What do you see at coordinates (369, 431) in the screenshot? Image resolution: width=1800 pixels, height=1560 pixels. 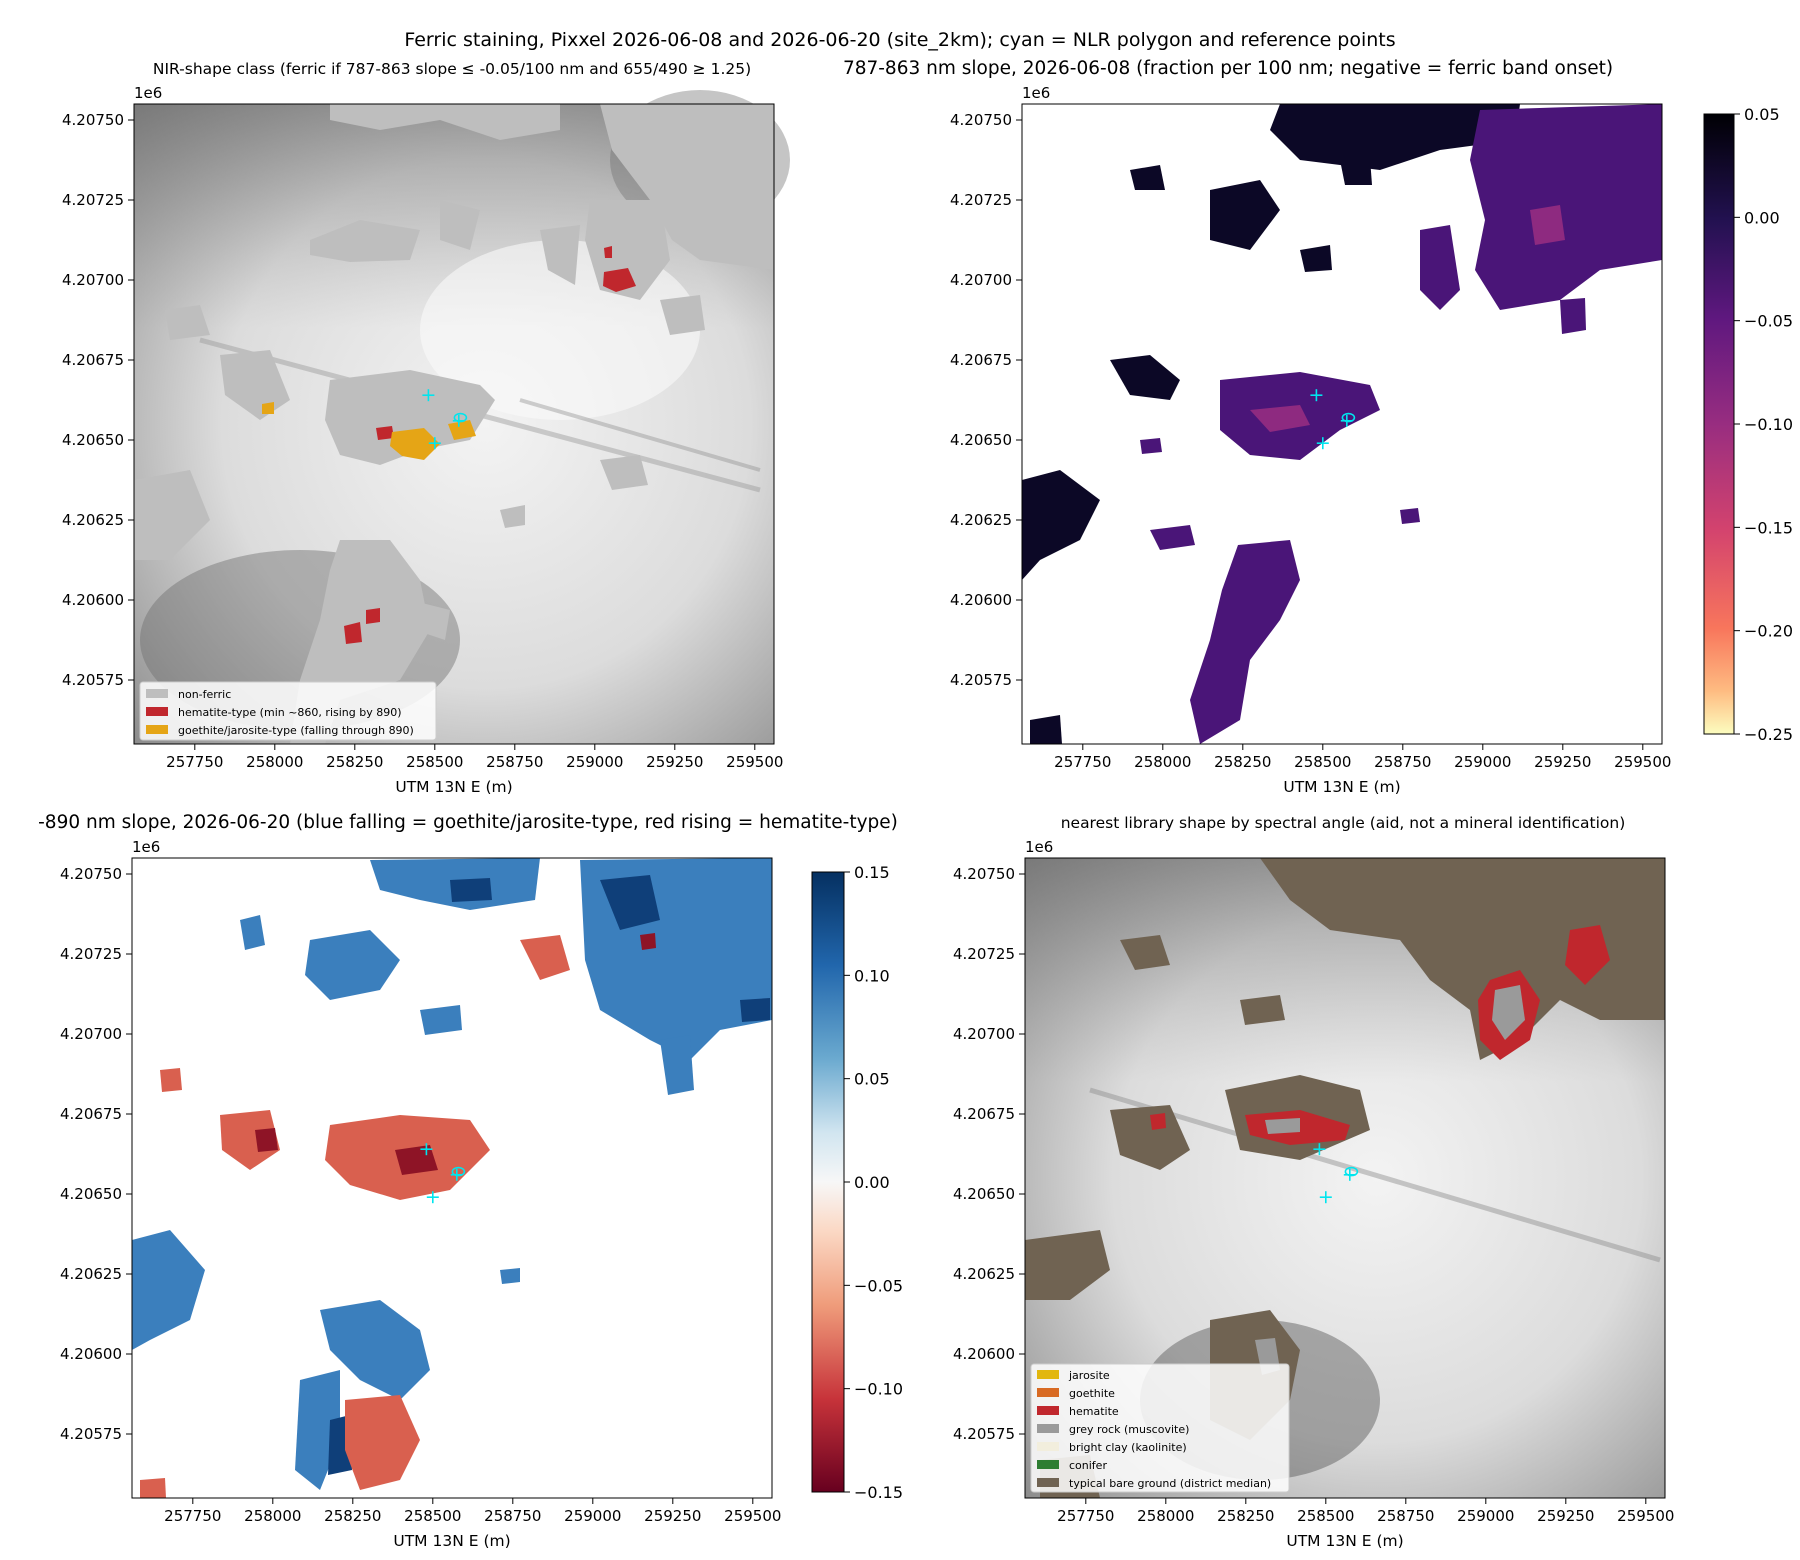 I see `goethite-patches` at bounding box center [369, 431].